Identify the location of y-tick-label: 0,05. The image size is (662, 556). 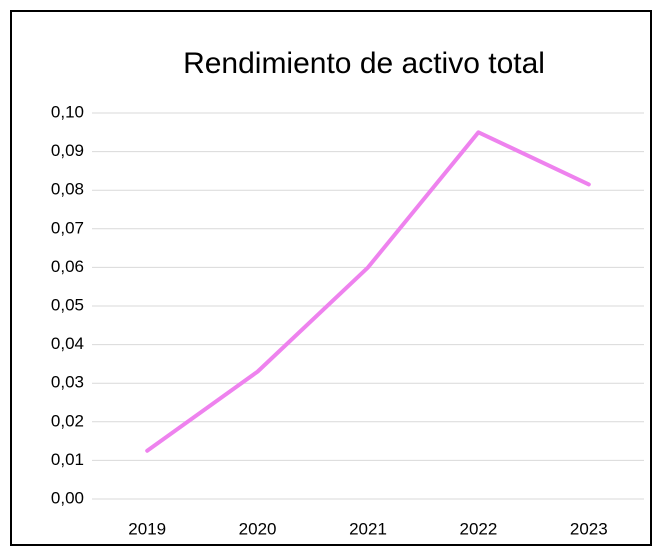
(67, 304).